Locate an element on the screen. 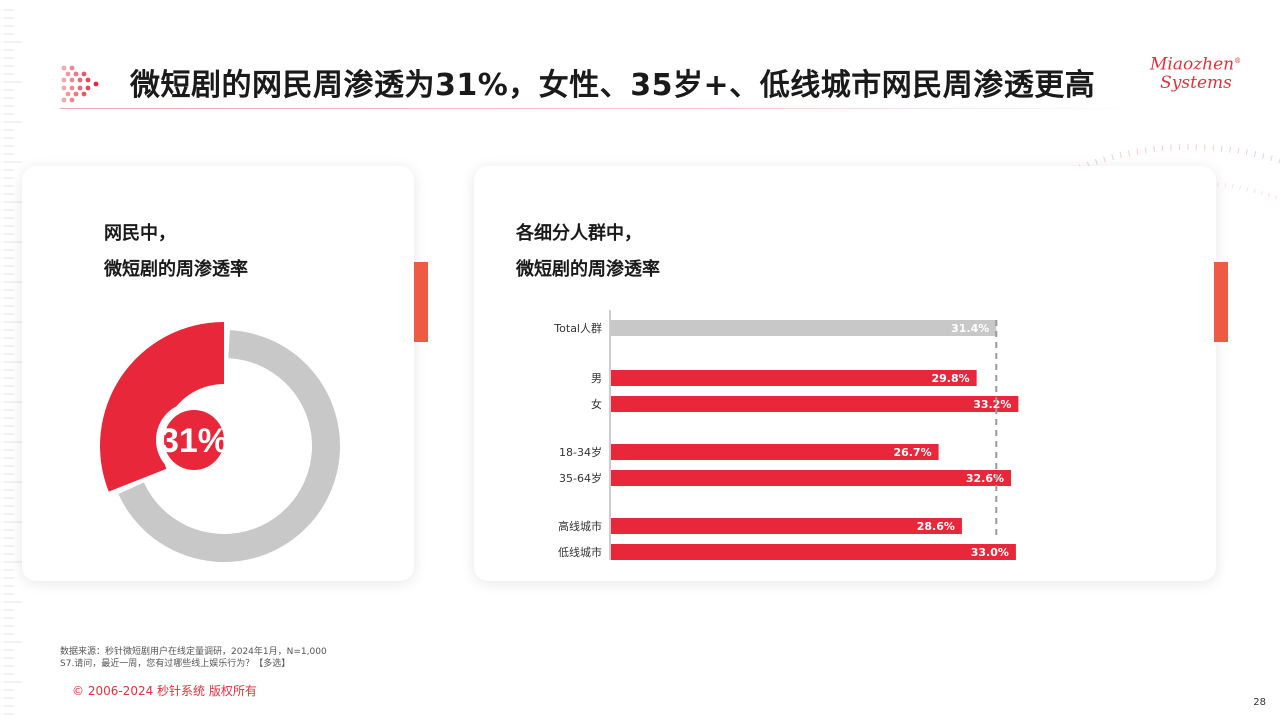 This screenshot has height=720, width=1280. penetration-donut-chart: 31% is located at coordinates (219, 442).